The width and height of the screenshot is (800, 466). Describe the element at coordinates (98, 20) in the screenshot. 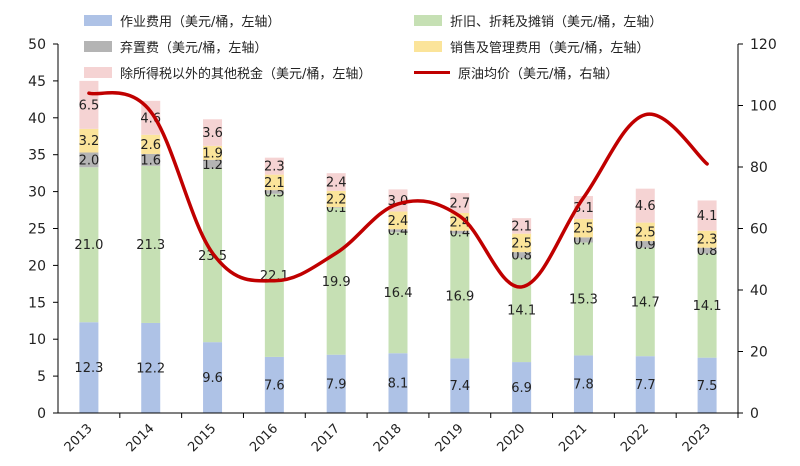

I see `legend-swatch-opex` at that location.